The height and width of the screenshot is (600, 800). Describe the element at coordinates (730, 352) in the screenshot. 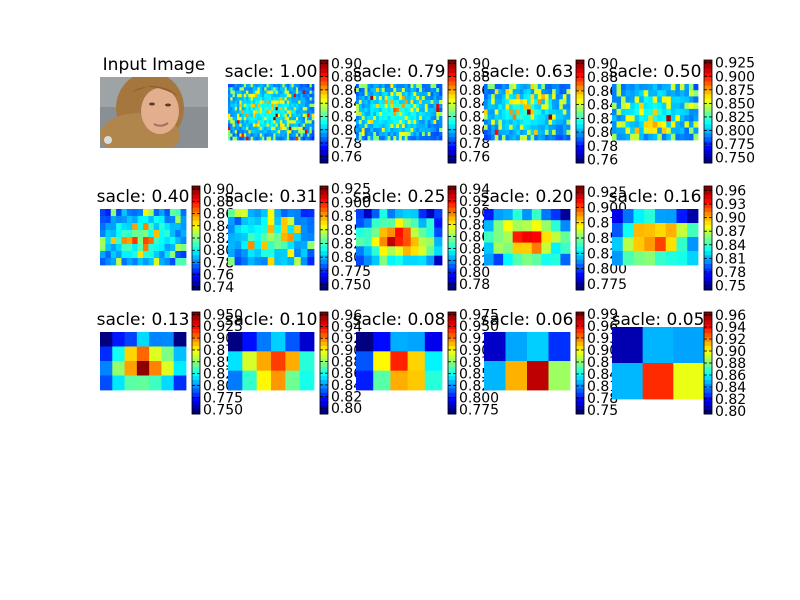

I see `colorbar-tick-label: 0.90` at that location.